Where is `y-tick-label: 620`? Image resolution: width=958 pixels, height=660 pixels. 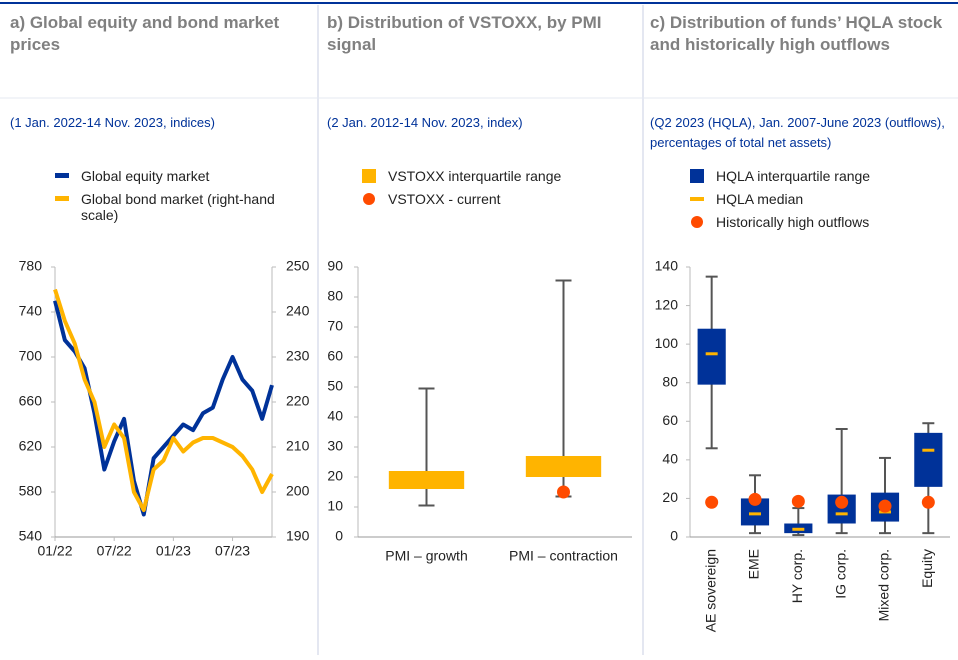 y-tick-label: 620 is located at coordinates (31, 446).